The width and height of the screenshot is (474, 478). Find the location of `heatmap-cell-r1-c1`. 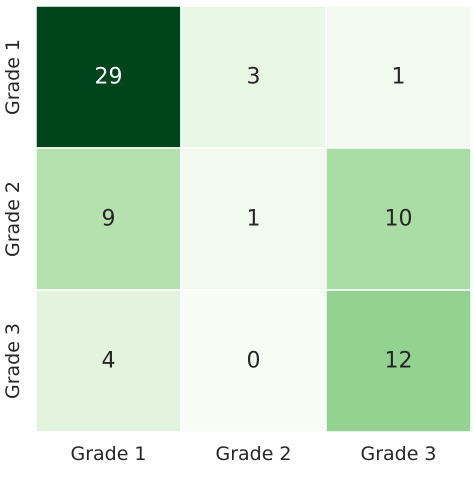

heatmap-cell-r1-c1 is located at coordinates (108, 77).